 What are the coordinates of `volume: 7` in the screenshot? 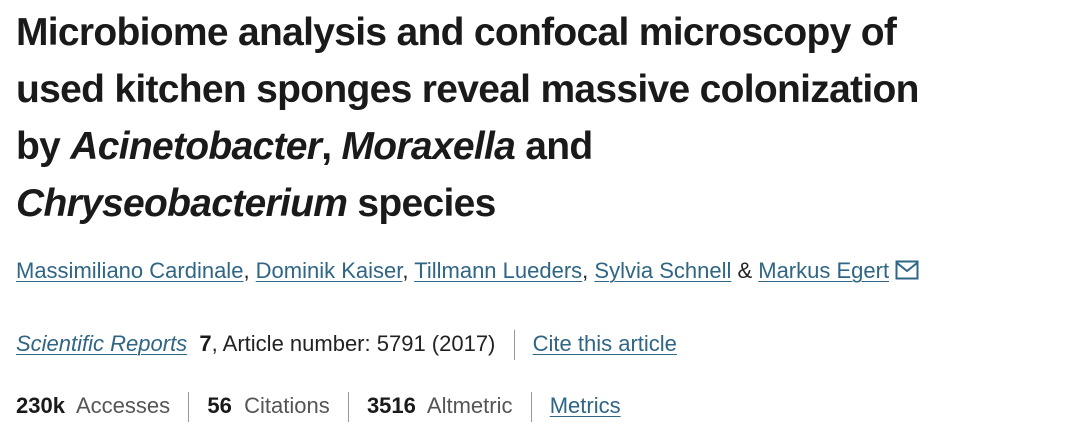 It's located at (205, 343).